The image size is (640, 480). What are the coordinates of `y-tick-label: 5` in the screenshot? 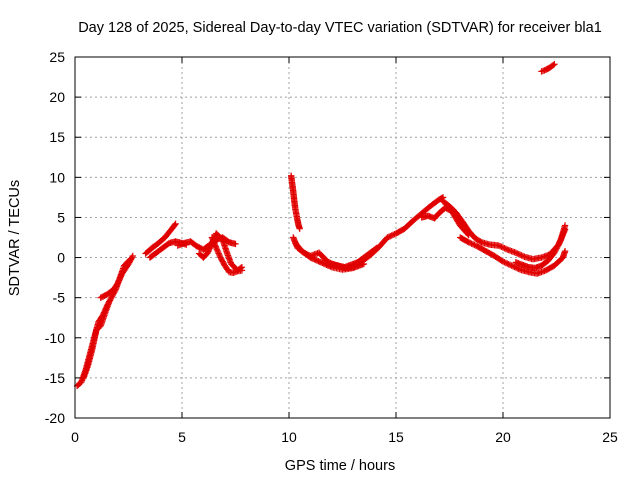 It's located at (61, 217).